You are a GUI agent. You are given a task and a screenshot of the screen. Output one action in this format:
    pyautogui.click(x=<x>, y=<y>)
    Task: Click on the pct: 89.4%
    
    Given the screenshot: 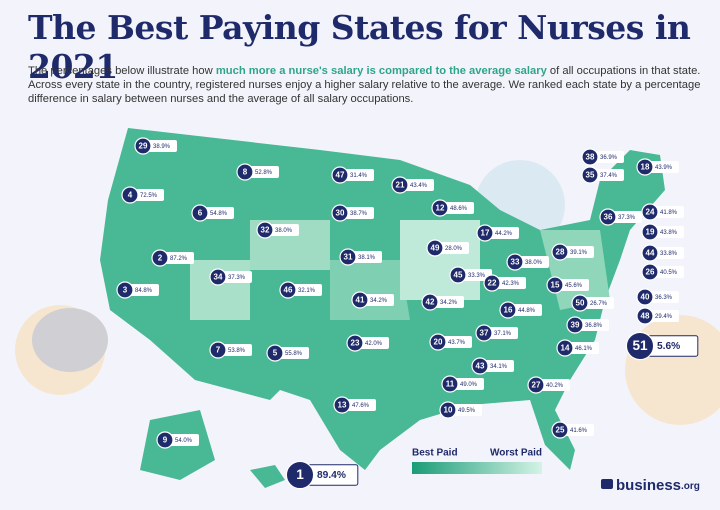 What is the action you would take?
    pyautogui.click(x=331, y=475)
    